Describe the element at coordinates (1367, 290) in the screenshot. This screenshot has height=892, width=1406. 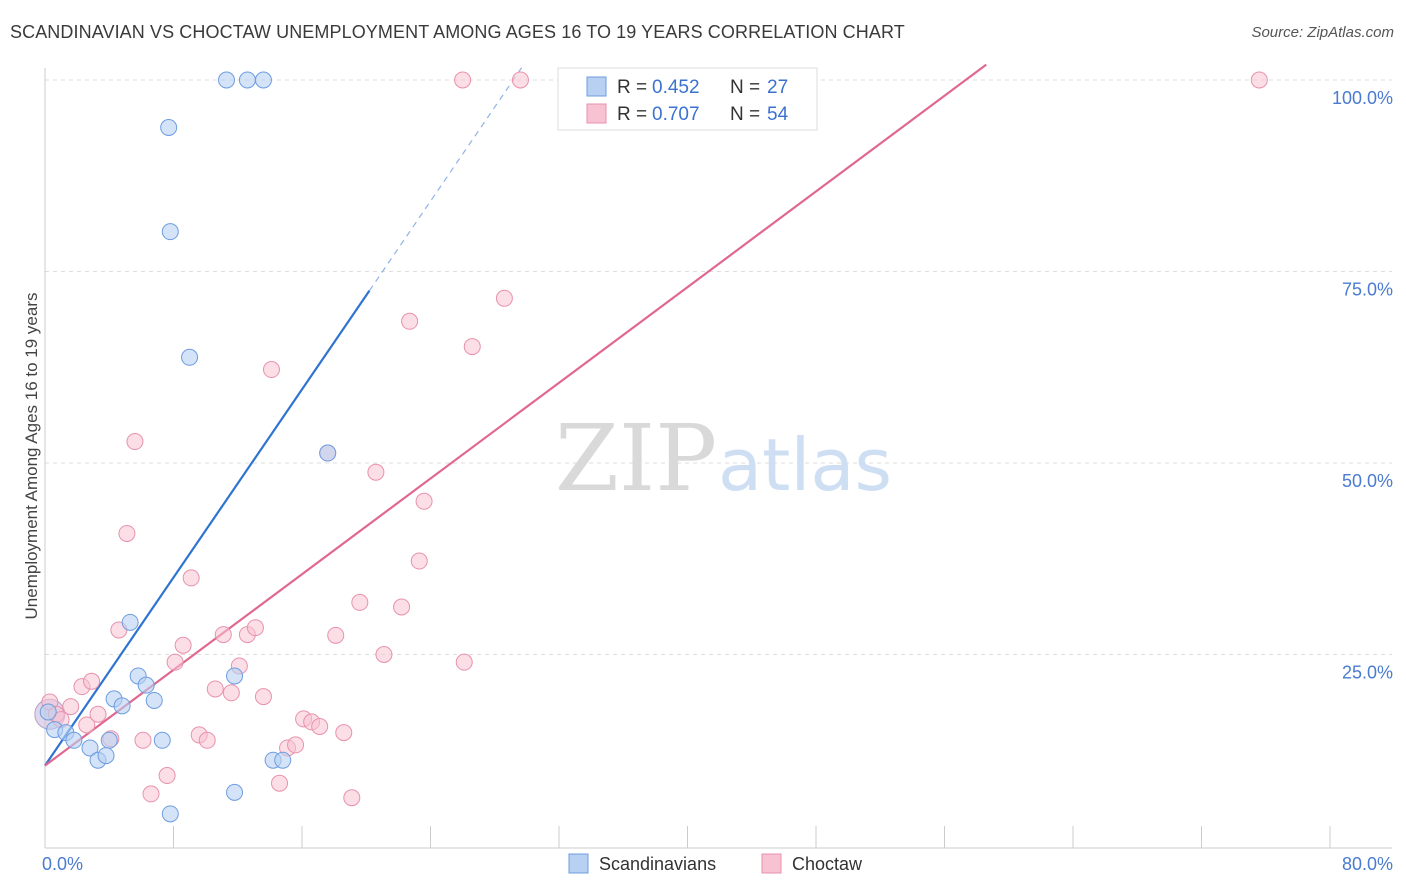
I see `y-tick-label-2: 75.0%` at that location.